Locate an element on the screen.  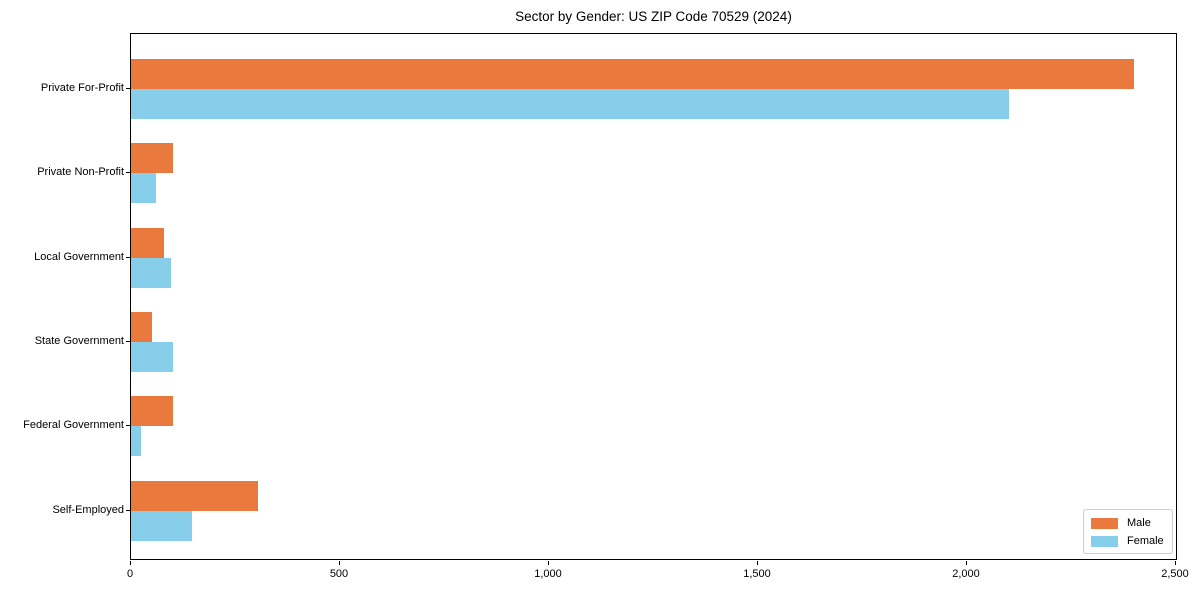
legend-item-female: Female is located at coordinates (1128, 541).